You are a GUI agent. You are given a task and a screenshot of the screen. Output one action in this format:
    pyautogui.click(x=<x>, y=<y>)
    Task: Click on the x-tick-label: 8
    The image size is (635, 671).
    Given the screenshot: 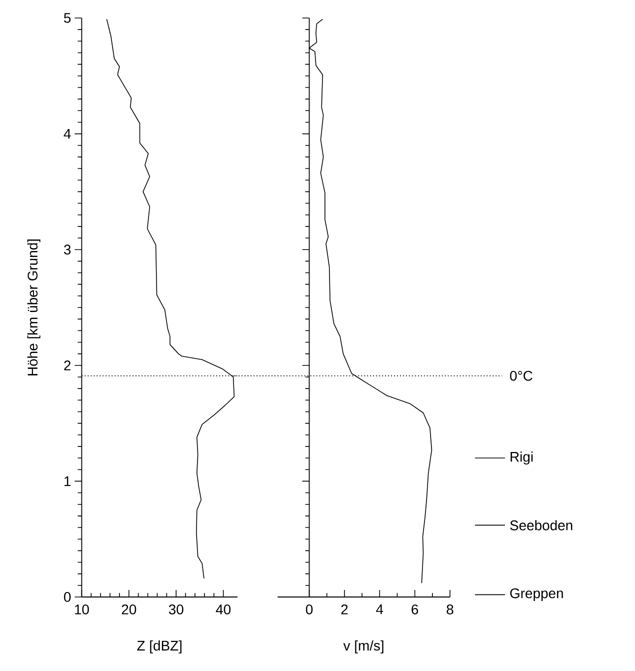 What is the action you would take?
    pyautogui.click(x=450, y=609)
    